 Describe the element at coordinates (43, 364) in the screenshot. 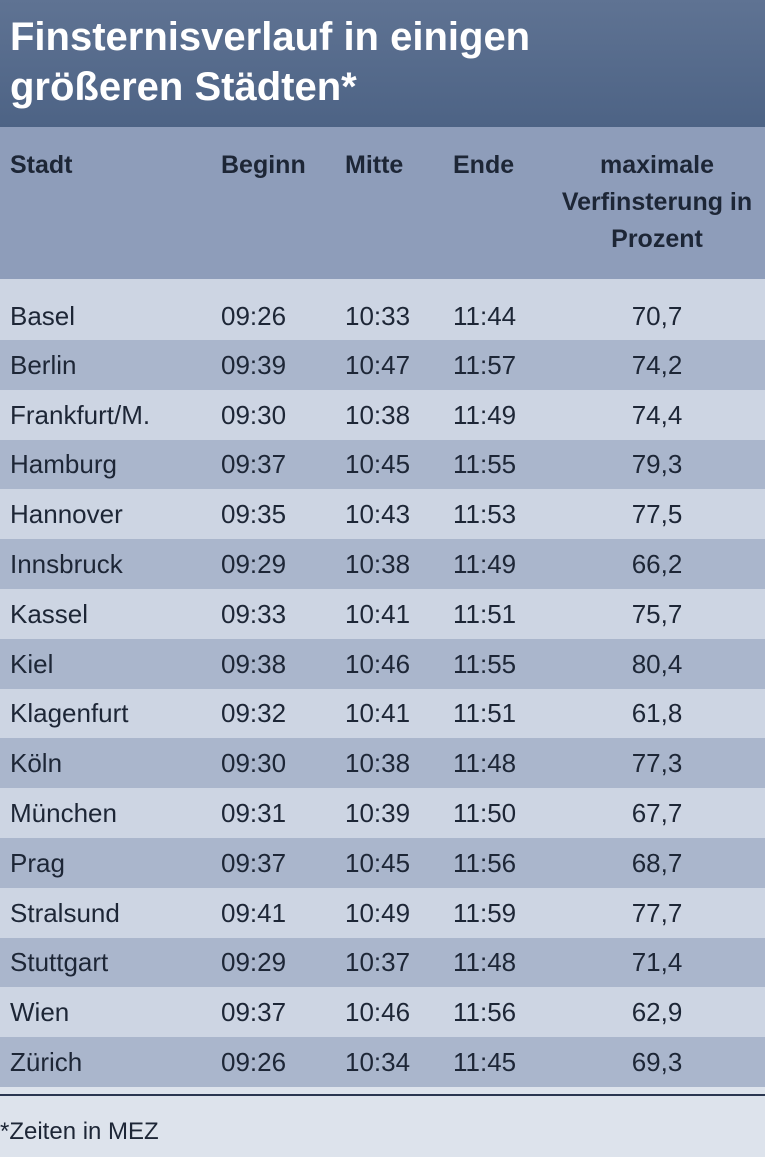

I see `table-cell: Berlin` at that location.